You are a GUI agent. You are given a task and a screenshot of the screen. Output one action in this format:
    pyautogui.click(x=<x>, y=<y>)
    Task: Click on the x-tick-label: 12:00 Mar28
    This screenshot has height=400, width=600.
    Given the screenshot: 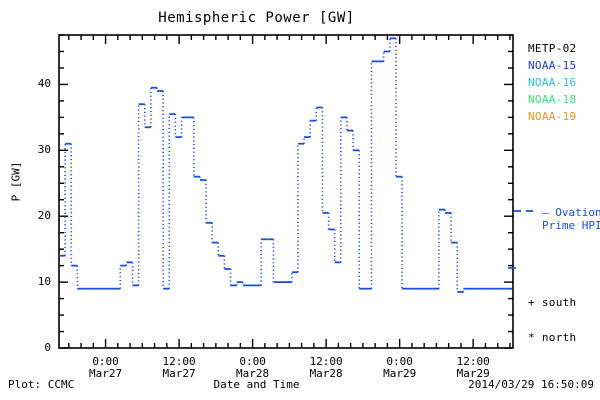 What is the action you would take?
    pyautogui.click(x=326, y=368)
    